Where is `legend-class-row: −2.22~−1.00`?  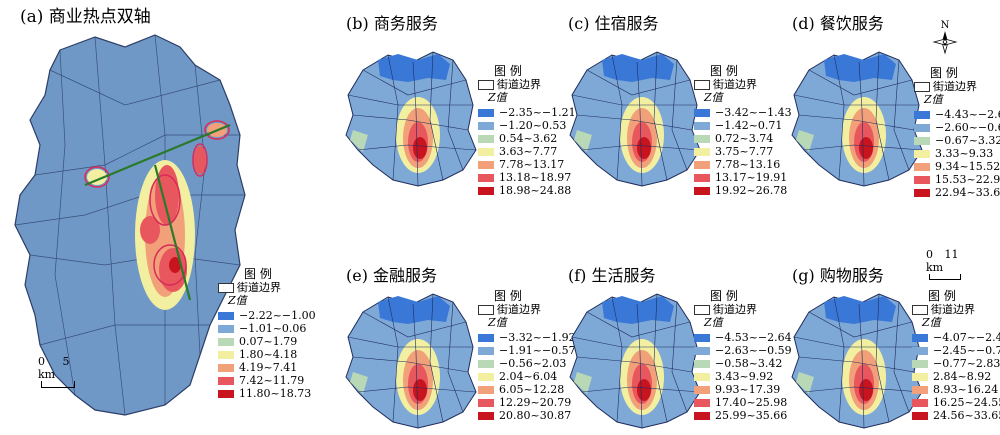 legend-class-row: −2.22~−1.00 is located at coordinates (267, 315).